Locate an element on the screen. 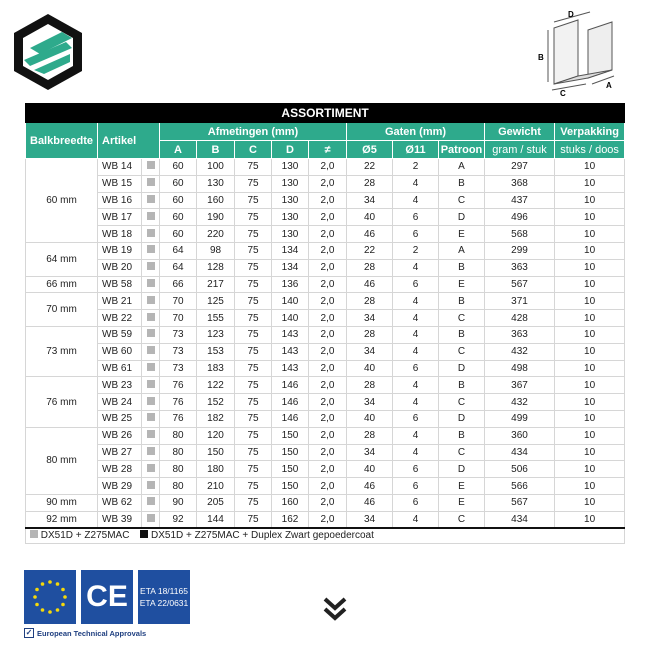 The height and width of the screenshot is (650, 650). header-col-thickness: ≠ is located at coordinates (327, 149).